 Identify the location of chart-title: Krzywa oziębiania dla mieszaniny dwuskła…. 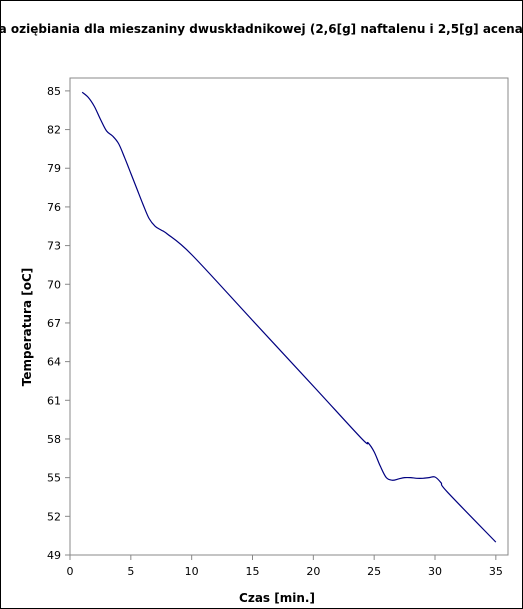
(261, 29).